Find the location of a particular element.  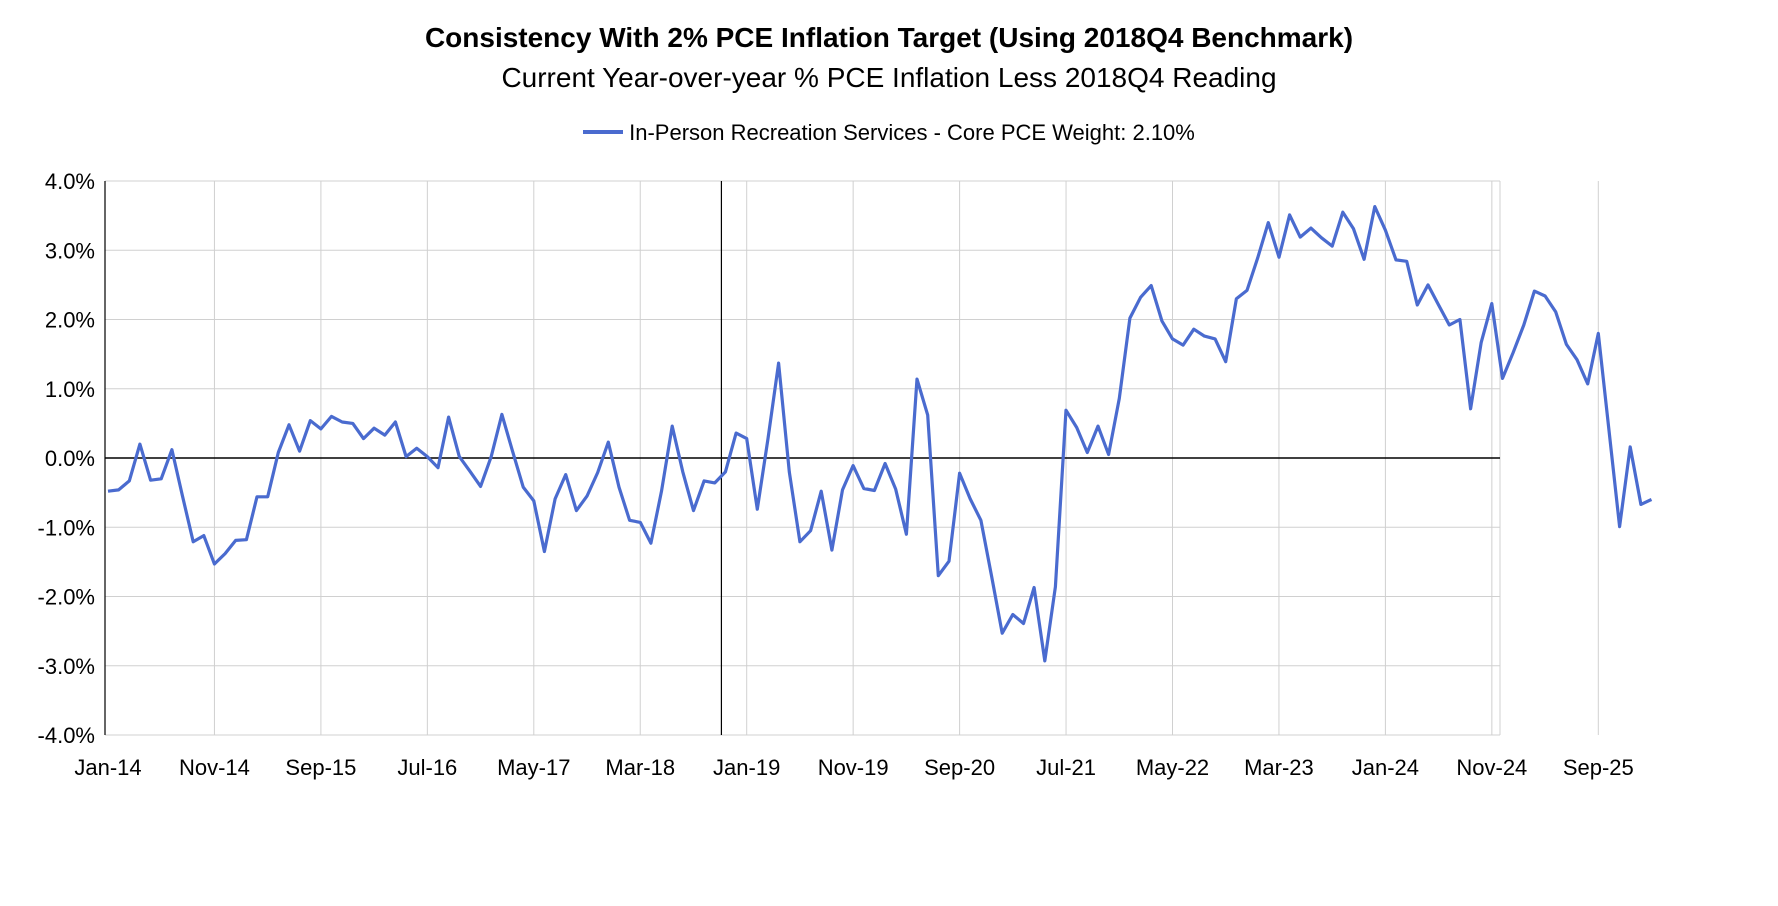

x-tick-label: Nov-19 is located at coordinates (853, 767).